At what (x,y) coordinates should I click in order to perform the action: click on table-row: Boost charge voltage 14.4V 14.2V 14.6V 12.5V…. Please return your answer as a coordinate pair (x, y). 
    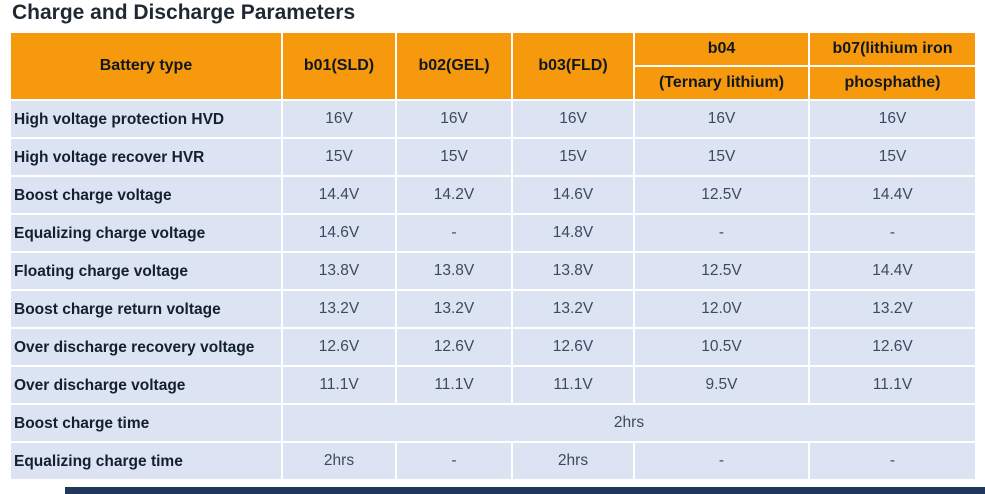
    Looking at the image, I should click on (493, 195).